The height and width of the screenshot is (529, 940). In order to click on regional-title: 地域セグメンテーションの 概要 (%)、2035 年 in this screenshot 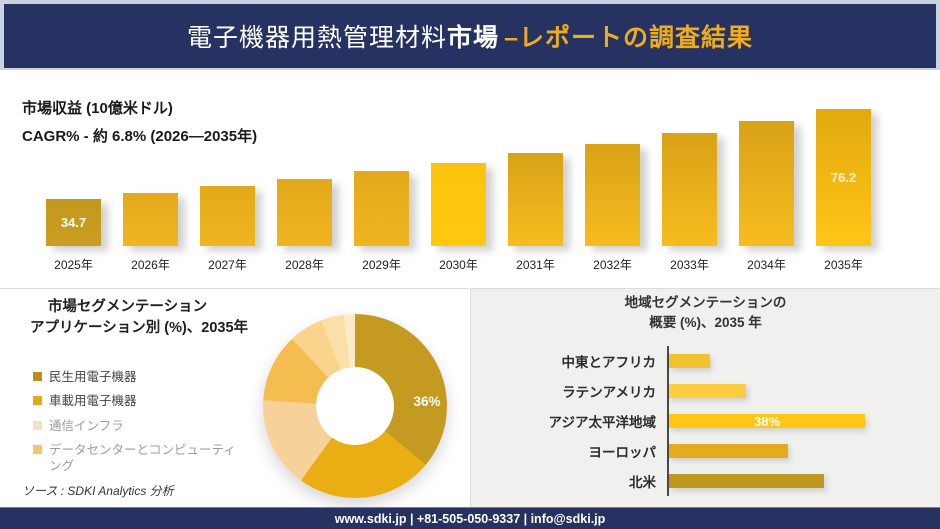, I will do `click(705, 313)`.